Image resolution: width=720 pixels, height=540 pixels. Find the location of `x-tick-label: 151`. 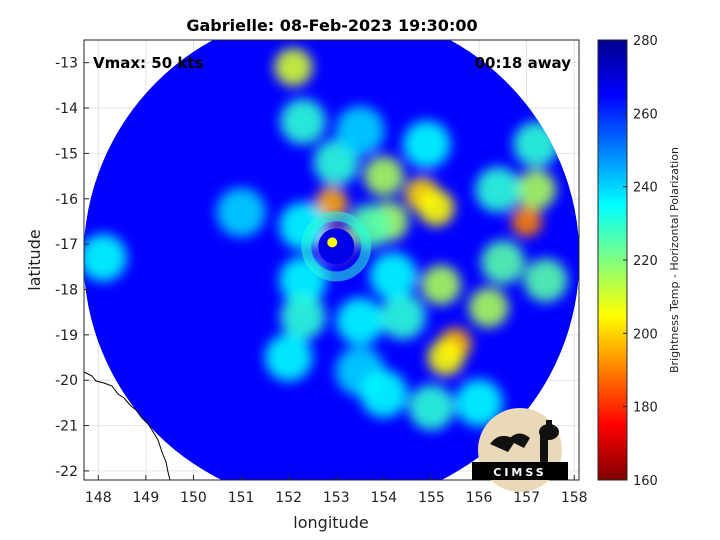

x-tick-label: 151 is located at coordinates (241, 498).